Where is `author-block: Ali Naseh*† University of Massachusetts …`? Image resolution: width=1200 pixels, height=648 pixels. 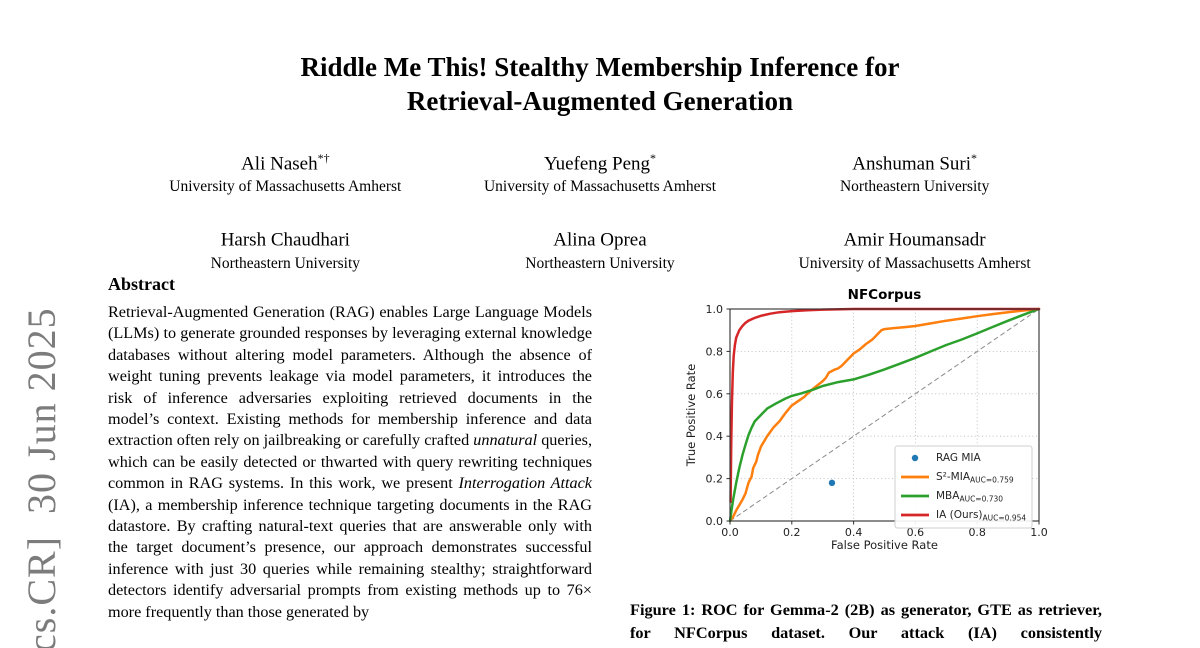
author-block: Ali Naseh*† University of Massachusetts … is located at coordinates (285, 171).